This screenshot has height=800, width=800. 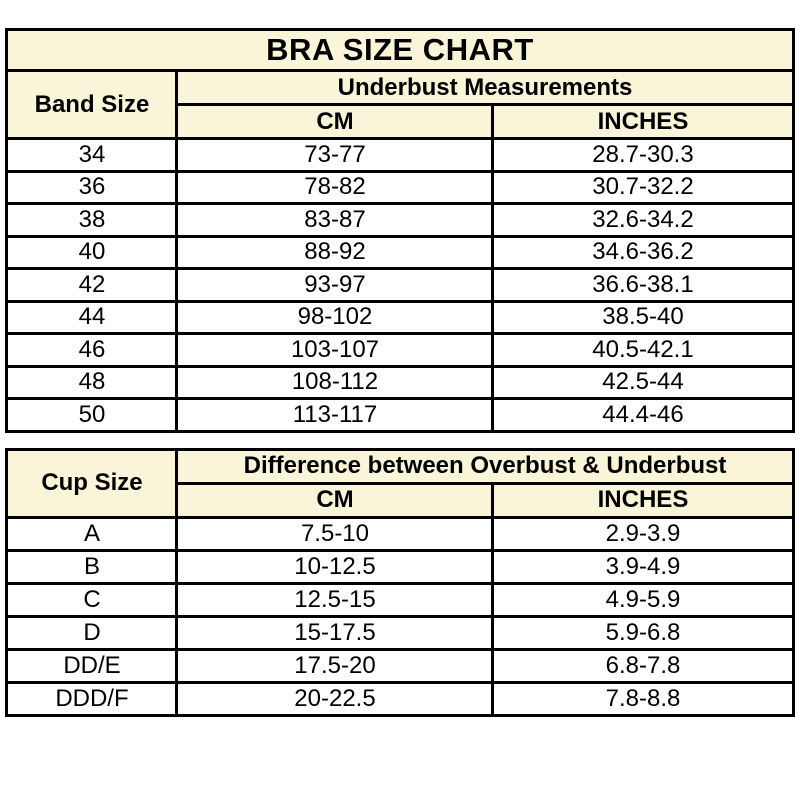 I want to click on table-cell-label: 50, so click(x=92, y=415).